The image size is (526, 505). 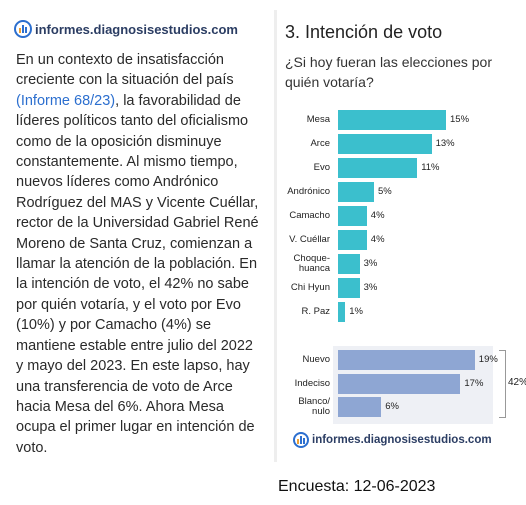 What do you see at coordinates (66, 100) in the screenshot?
I see `link: (Informe 68/23)` at bounding box center [66, 100].